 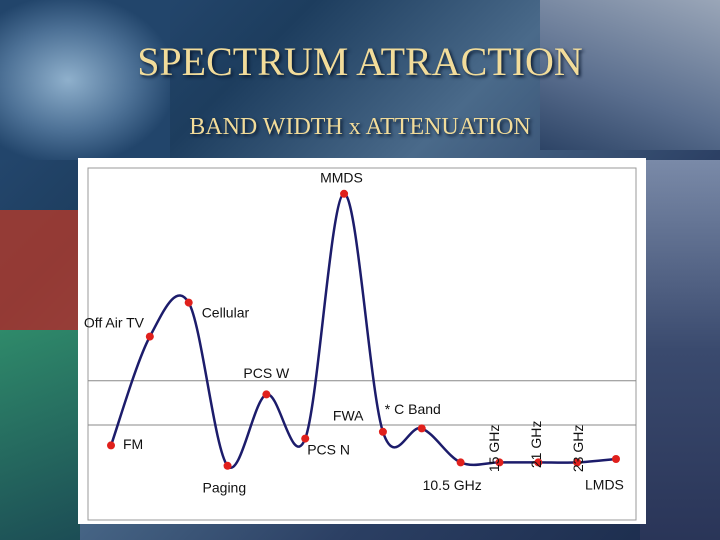 I want to click on point-label: LMDS, so click(x=604, y=485).